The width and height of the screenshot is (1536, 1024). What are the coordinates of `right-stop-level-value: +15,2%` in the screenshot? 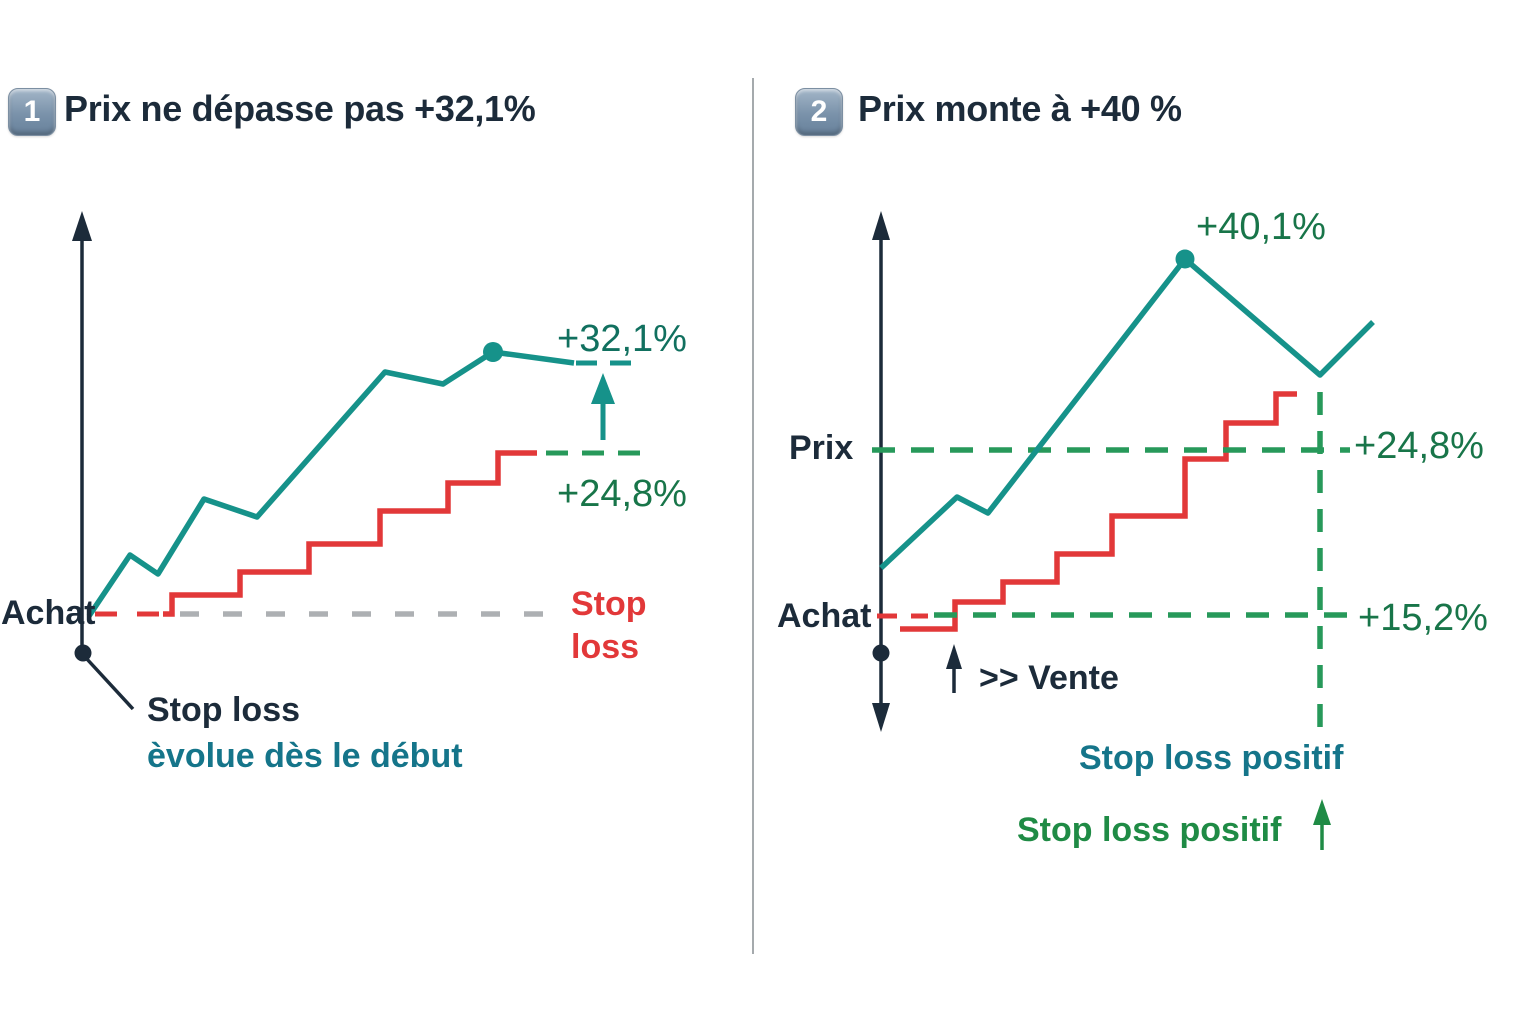 It's located at (1423, 618).